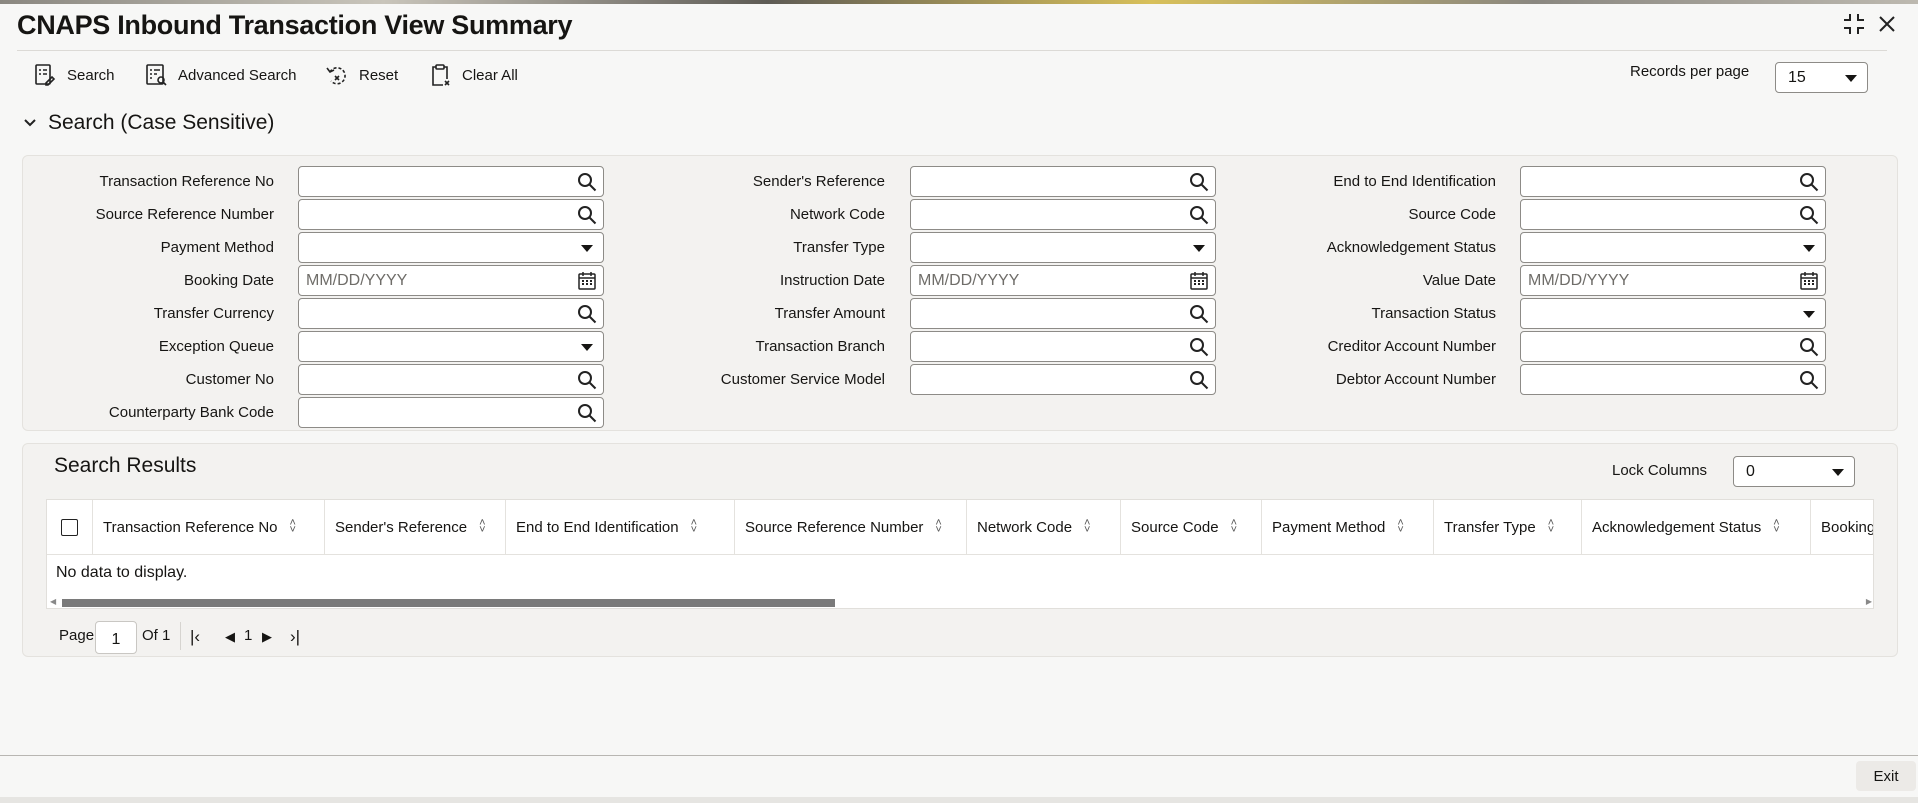 Image resolution: width=1918 pixels, height=803 pixels. I want to click on search-section-toggle: Search (Case Sensitive), so click(148, 123).